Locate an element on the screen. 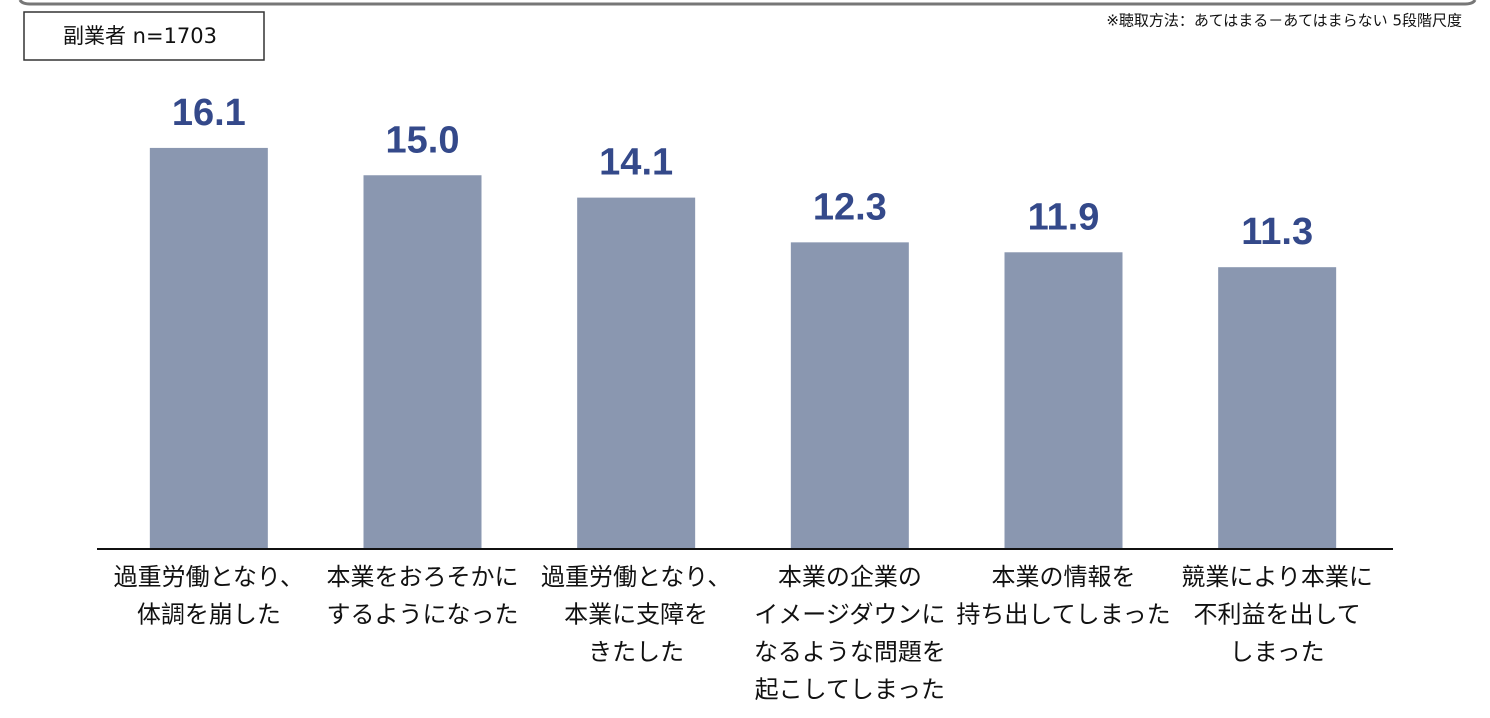 The image size is (1490, 718). x-tick-label: 本業の情報を is located at coordinates (1064, 577).